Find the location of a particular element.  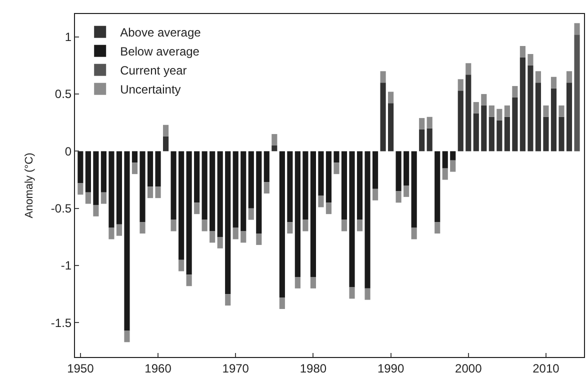

y-tick-label: -0.5 is located at coordinates (61, 209).